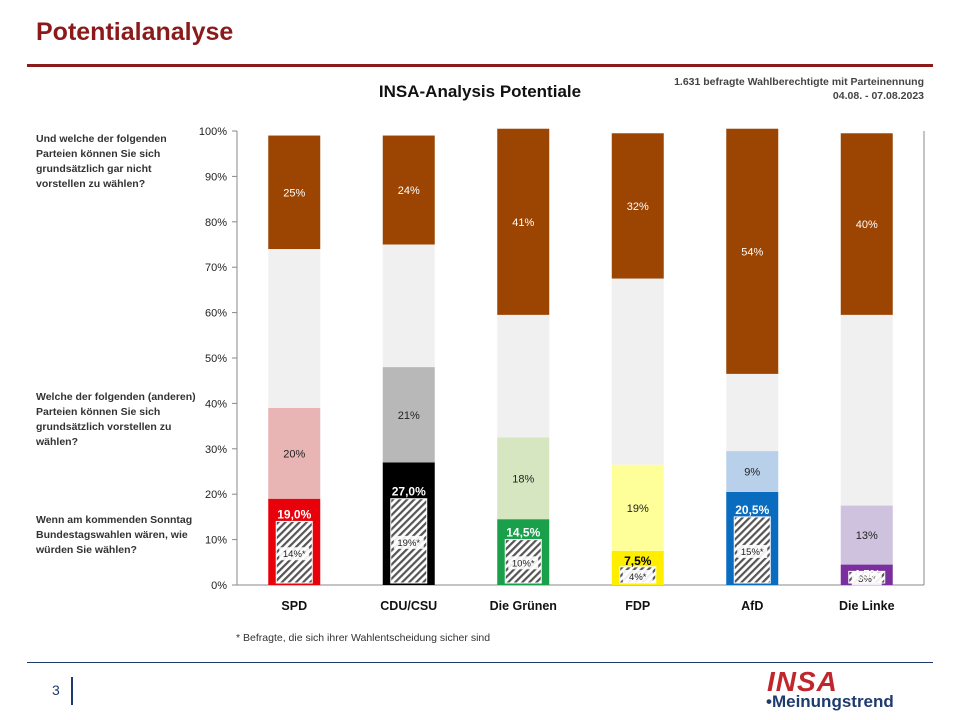  What do you see at coordinates (480, 91) in the screenshot?
I see `chart-title: INSA-Analysis Potentiale` at bounding box center [480, 91].